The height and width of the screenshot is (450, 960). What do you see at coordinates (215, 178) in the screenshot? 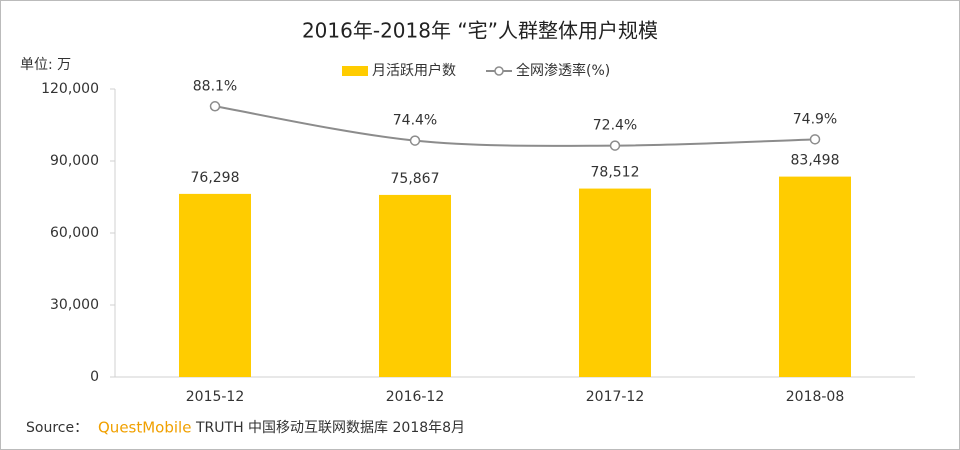
I see `value-label: 76,298` at bounding box center [215, 178].